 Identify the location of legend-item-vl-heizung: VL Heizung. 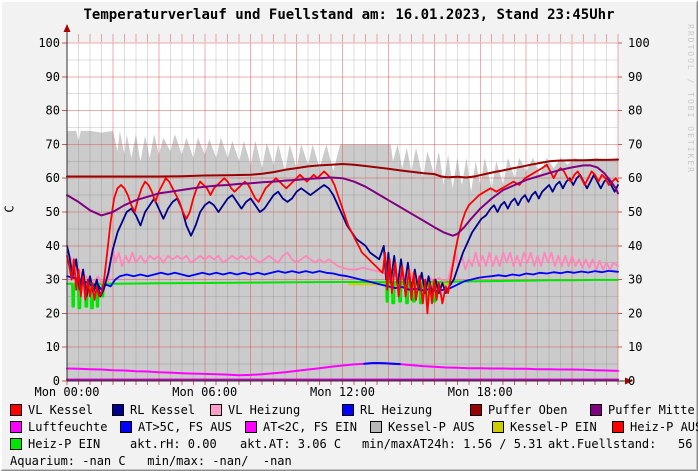
(255, 410).